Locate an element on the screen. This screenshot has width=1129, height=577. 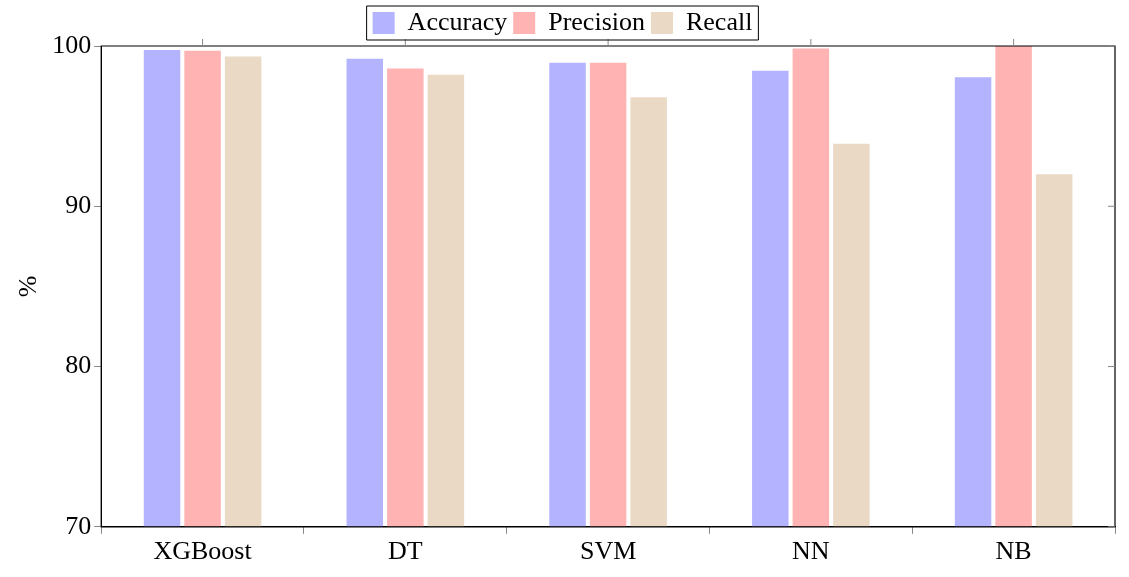
y-tick-label: 100 is located at coordinates (72, 44).